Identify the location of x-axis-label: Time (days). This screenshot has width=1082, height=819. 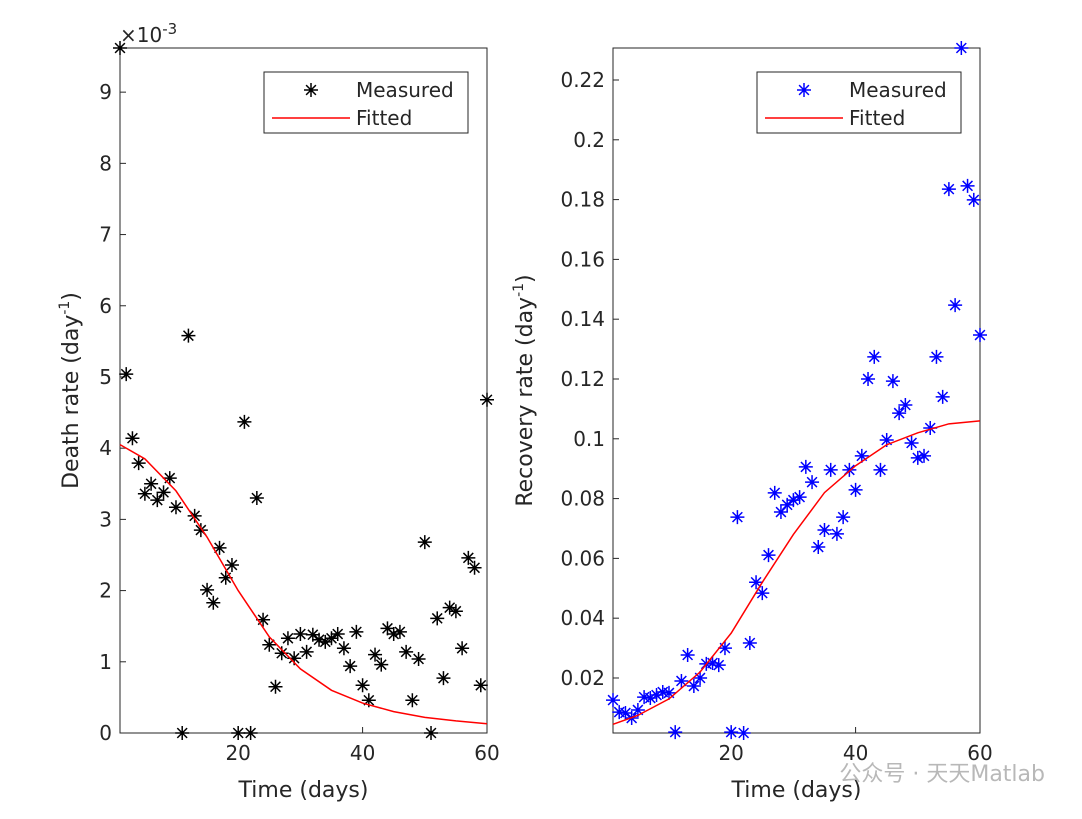
(796, 790).